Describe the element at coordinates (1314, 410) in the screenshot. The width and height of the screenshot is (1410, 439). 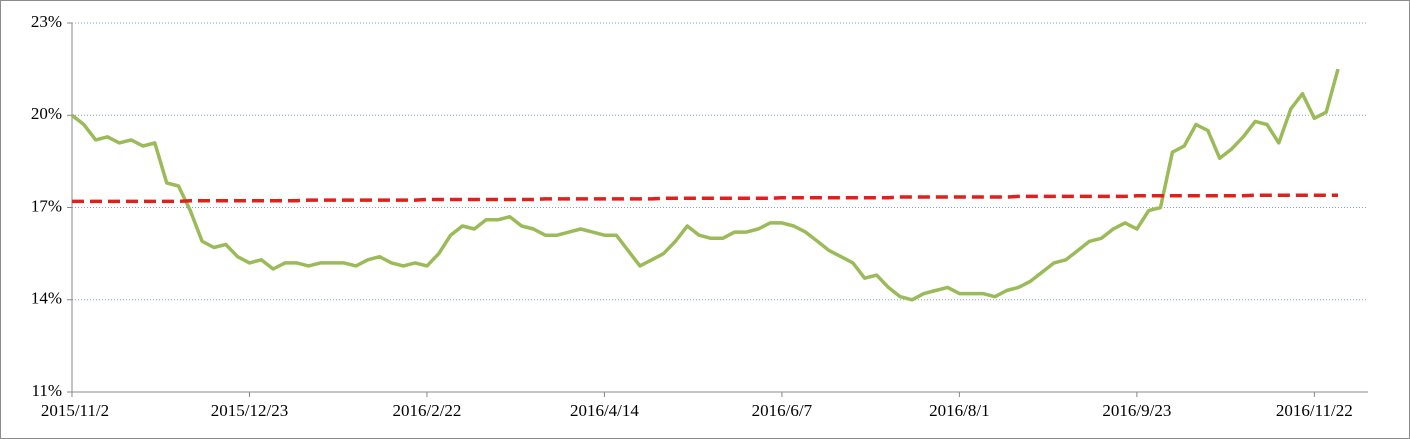
I see `x-tick-label: 2016/11/22` at that location.